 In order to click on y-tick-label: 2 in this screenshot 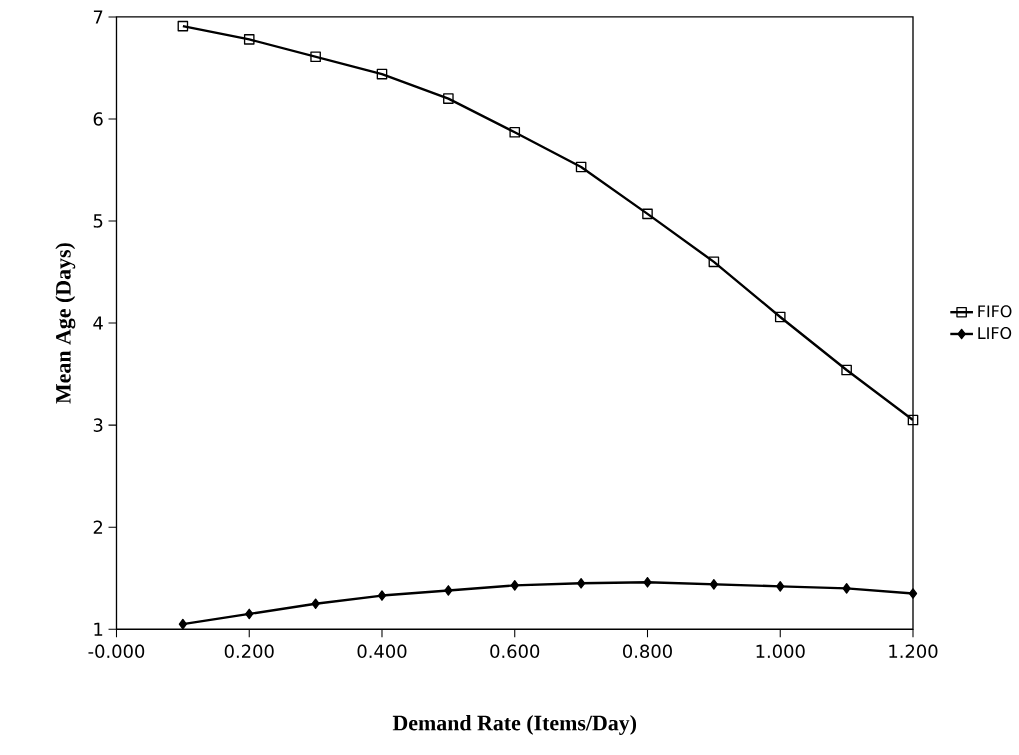, I will do `click(98, 527)`.